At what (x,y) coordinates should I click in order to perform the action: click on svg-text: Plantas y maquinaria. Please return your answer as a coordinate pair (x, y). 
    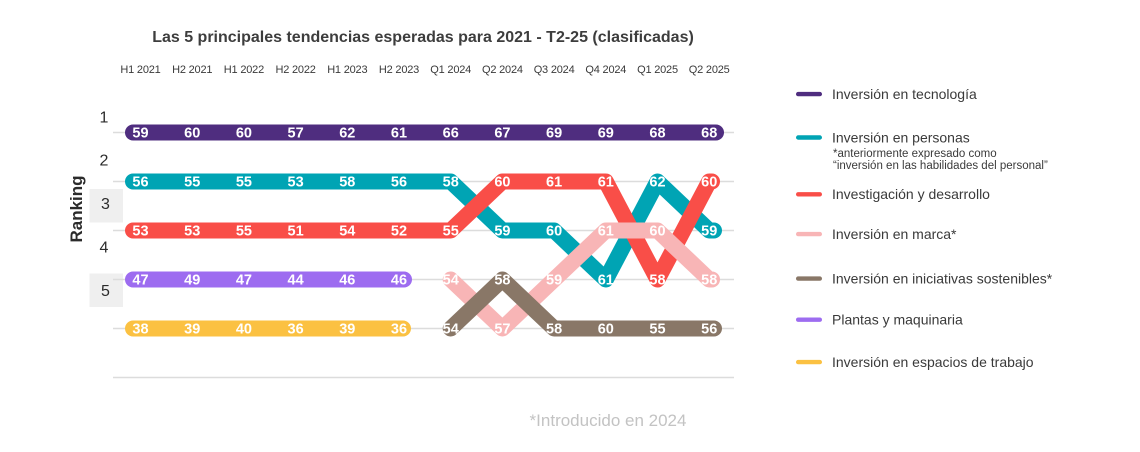
    Looking at the image, I should click on (897, 320).